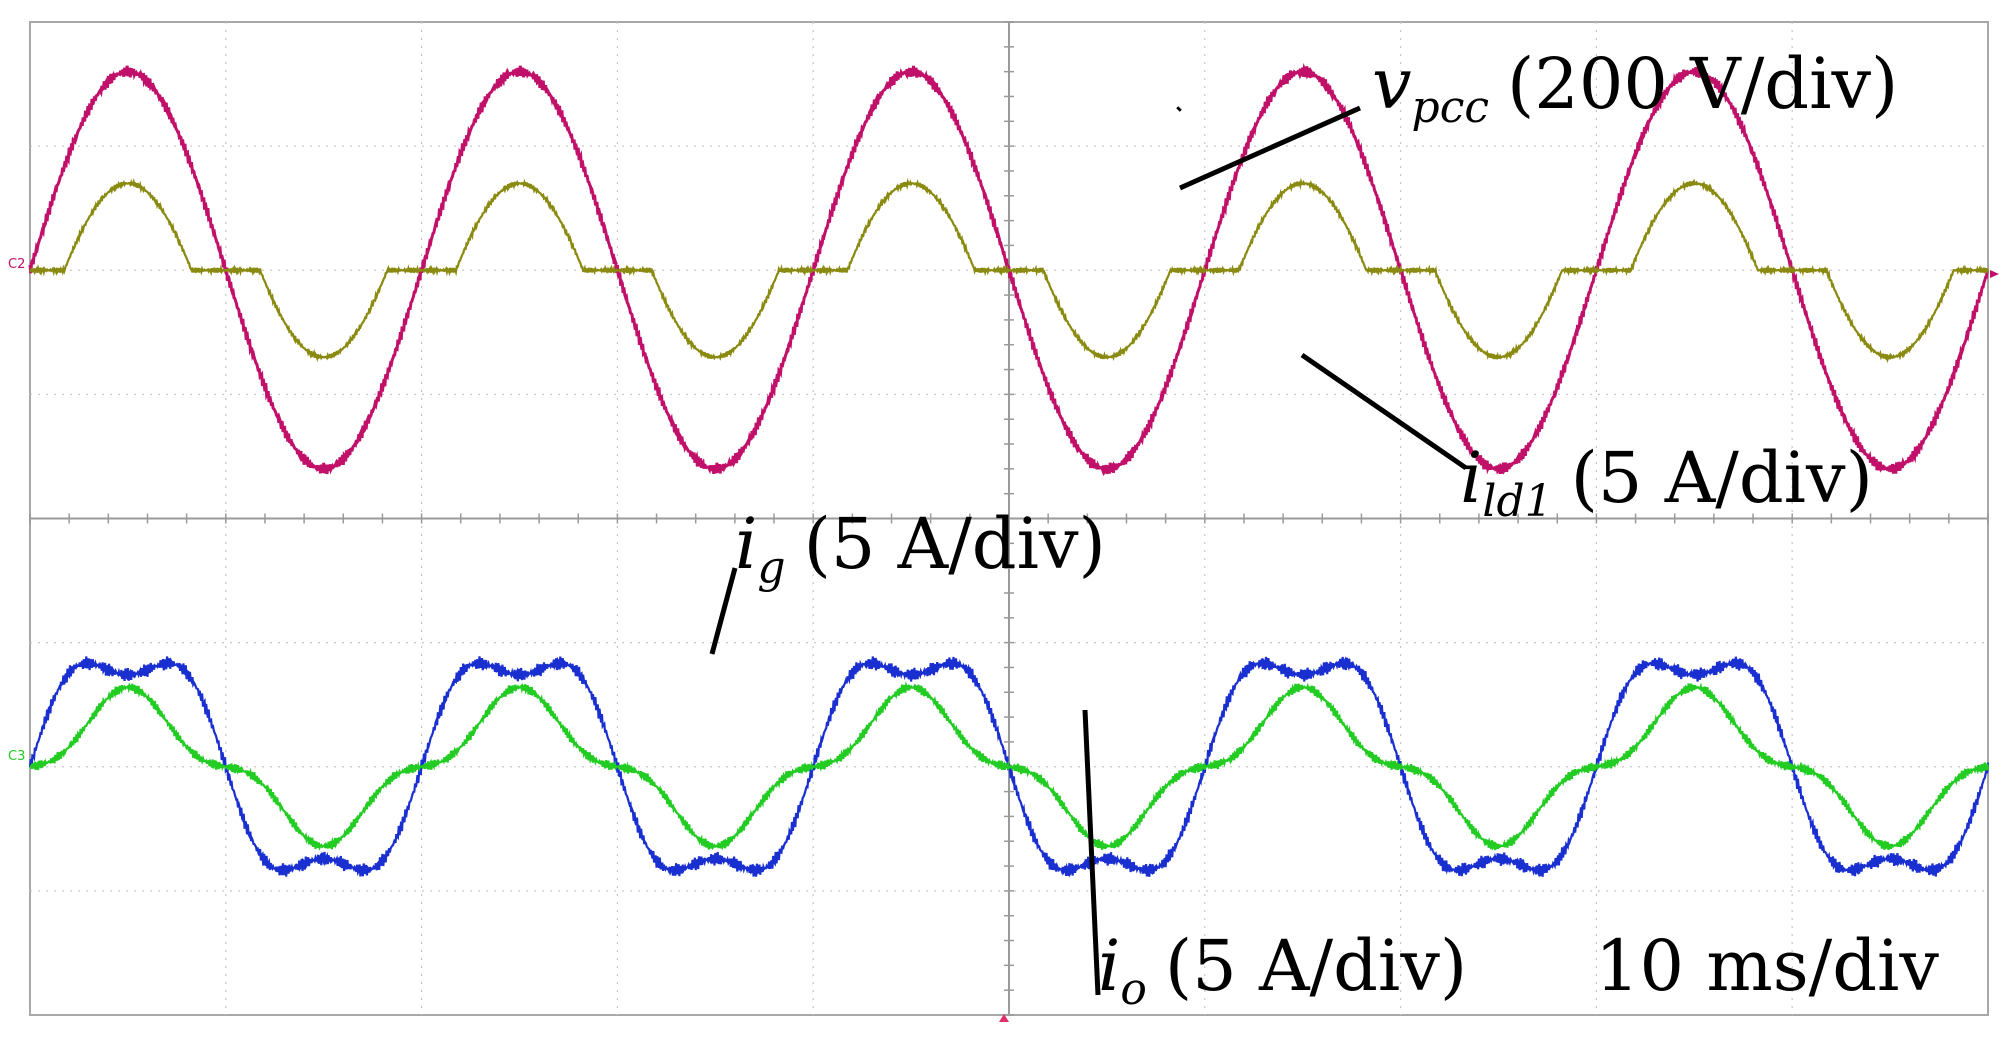 This screenshot has height=1043, width=1999. I want to click on label-ig: ig (5 A/div), so click(920, 548).